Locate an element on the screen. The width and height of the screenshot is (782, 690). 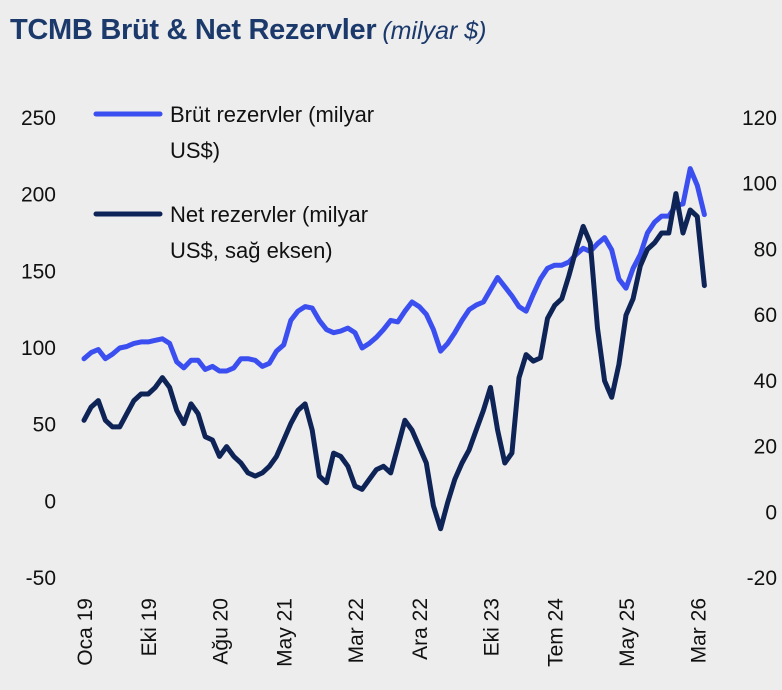
x-tick-label: Eki 23 is located at coordinates (491, 627).